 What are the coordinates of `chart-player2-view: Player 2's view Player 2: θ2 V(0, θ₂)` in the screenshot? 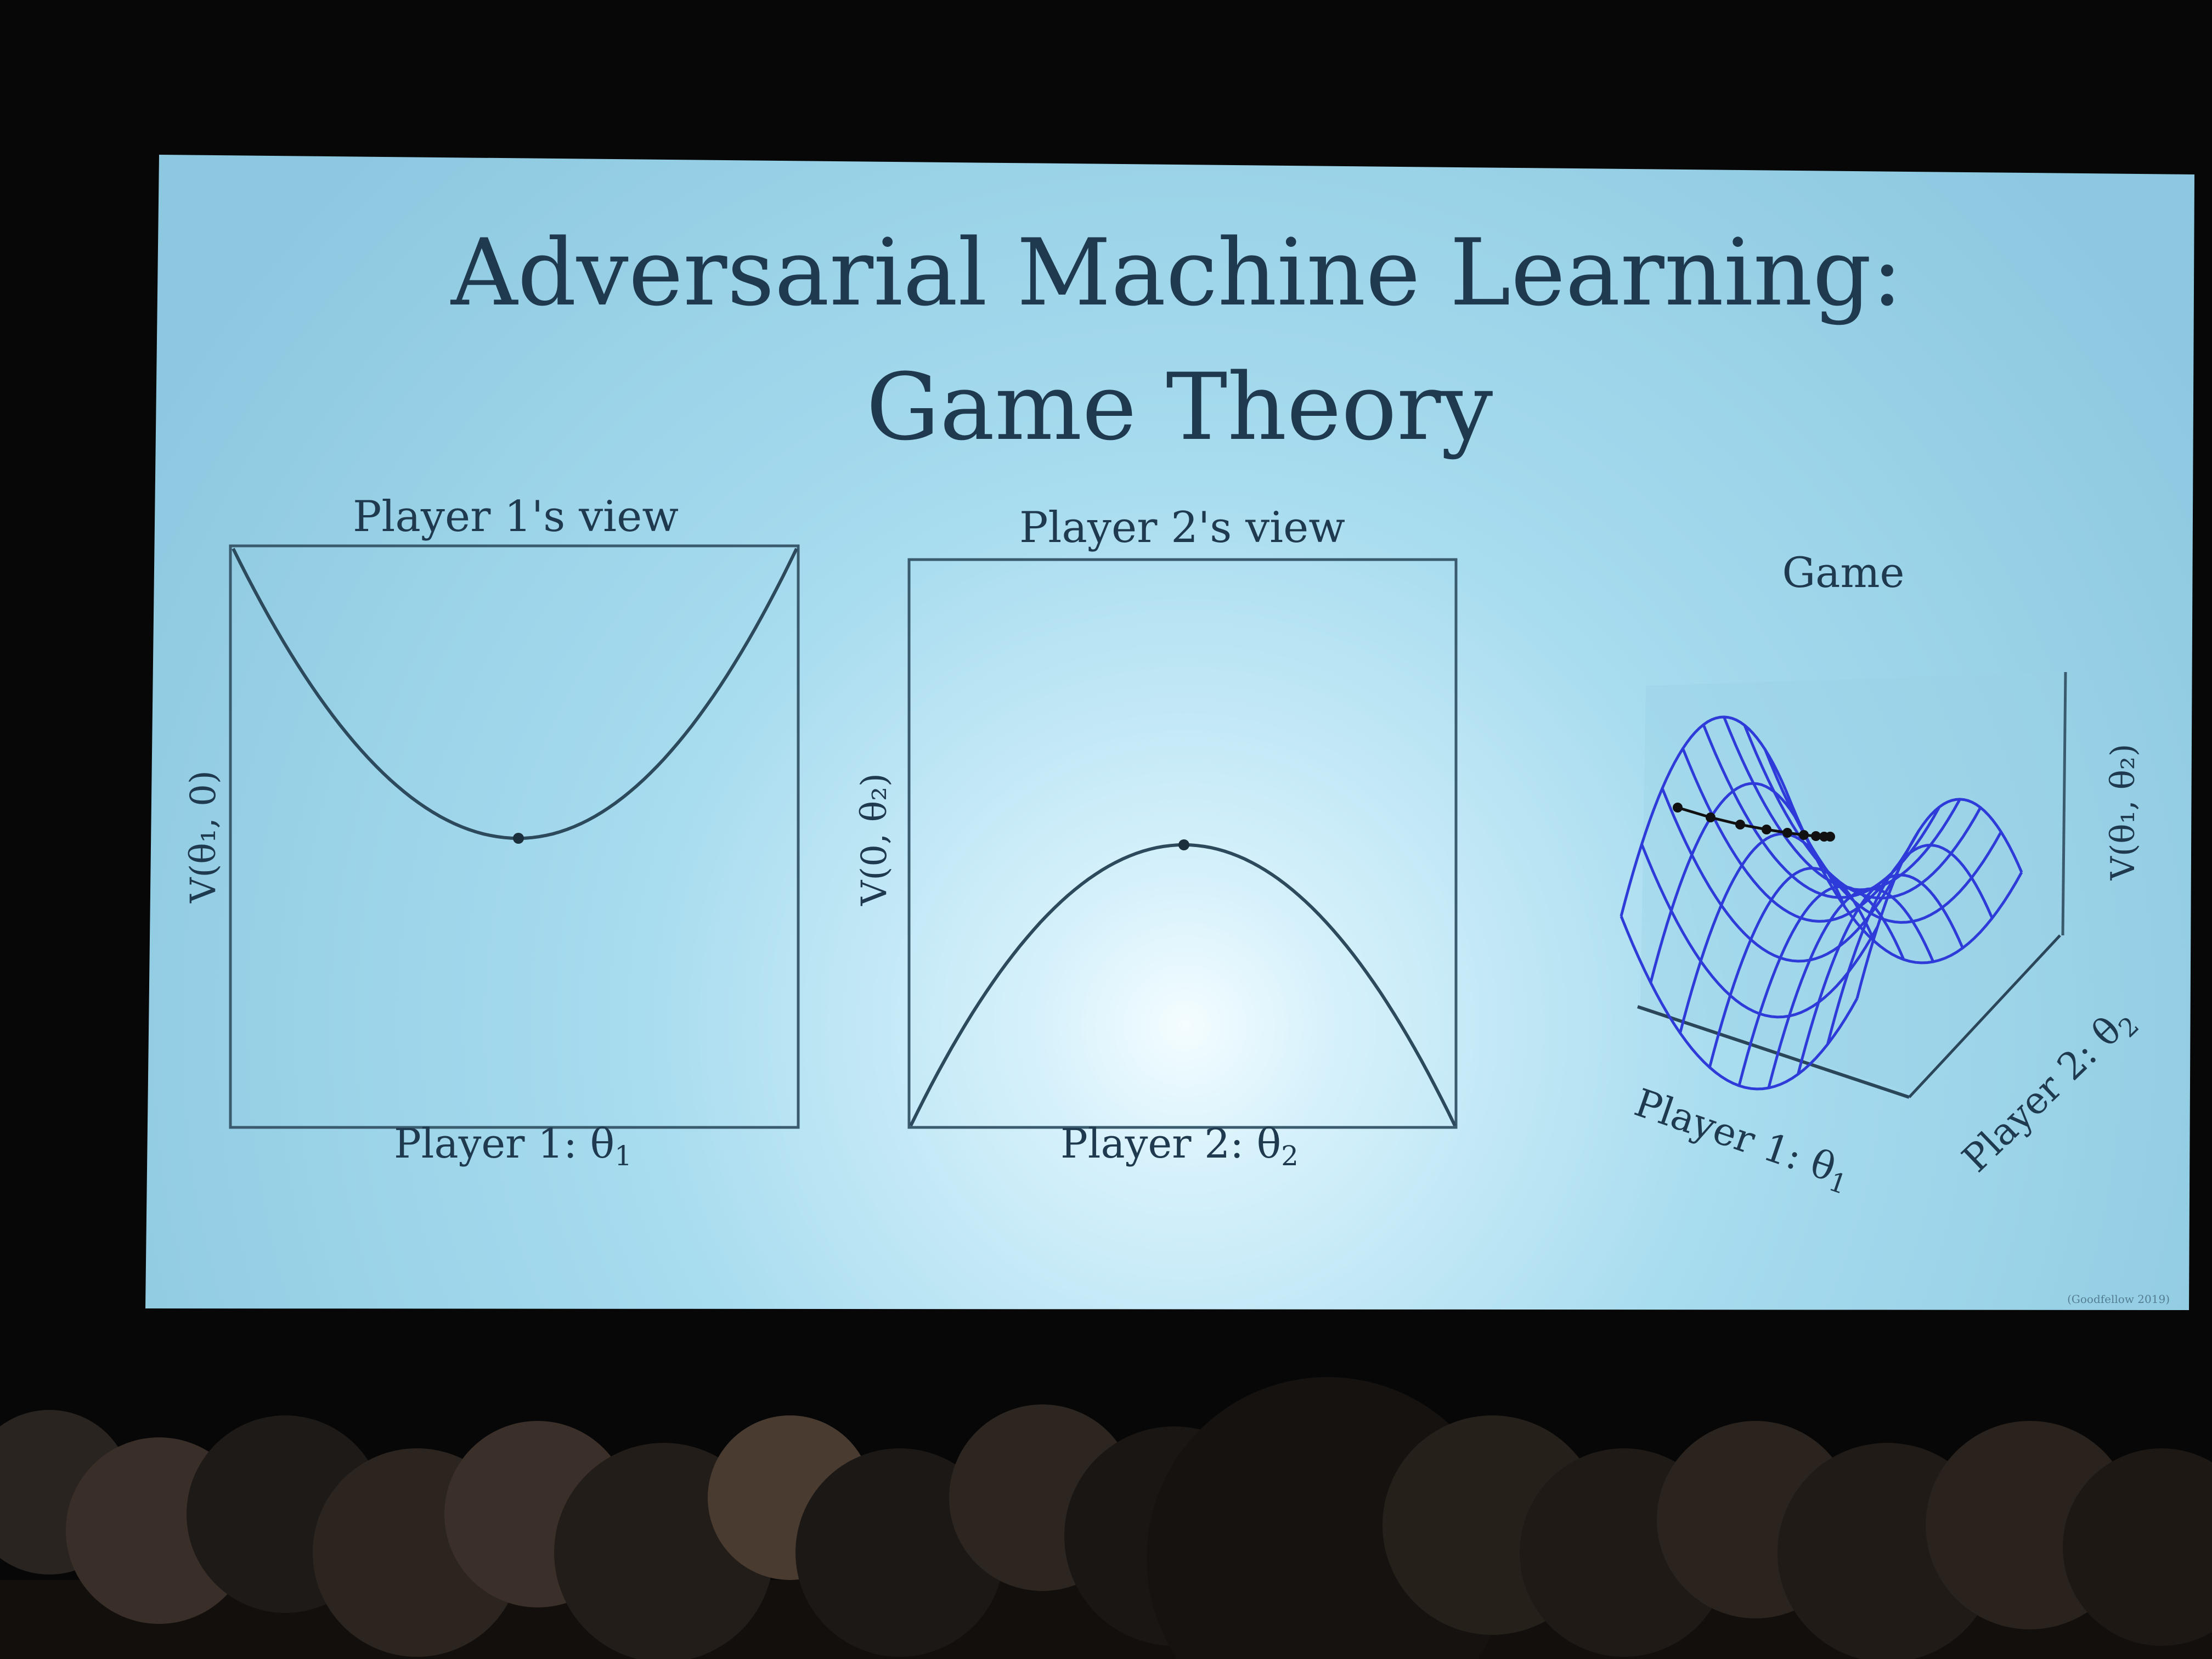 It's located at (1156, 837).